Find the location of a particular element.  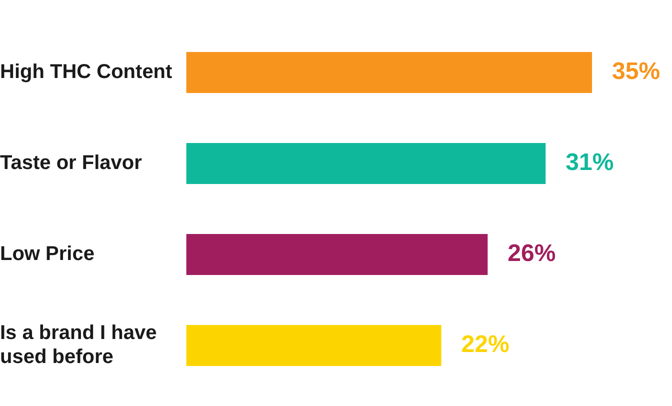

data-label: 26% is located at coordinates (532, 254).